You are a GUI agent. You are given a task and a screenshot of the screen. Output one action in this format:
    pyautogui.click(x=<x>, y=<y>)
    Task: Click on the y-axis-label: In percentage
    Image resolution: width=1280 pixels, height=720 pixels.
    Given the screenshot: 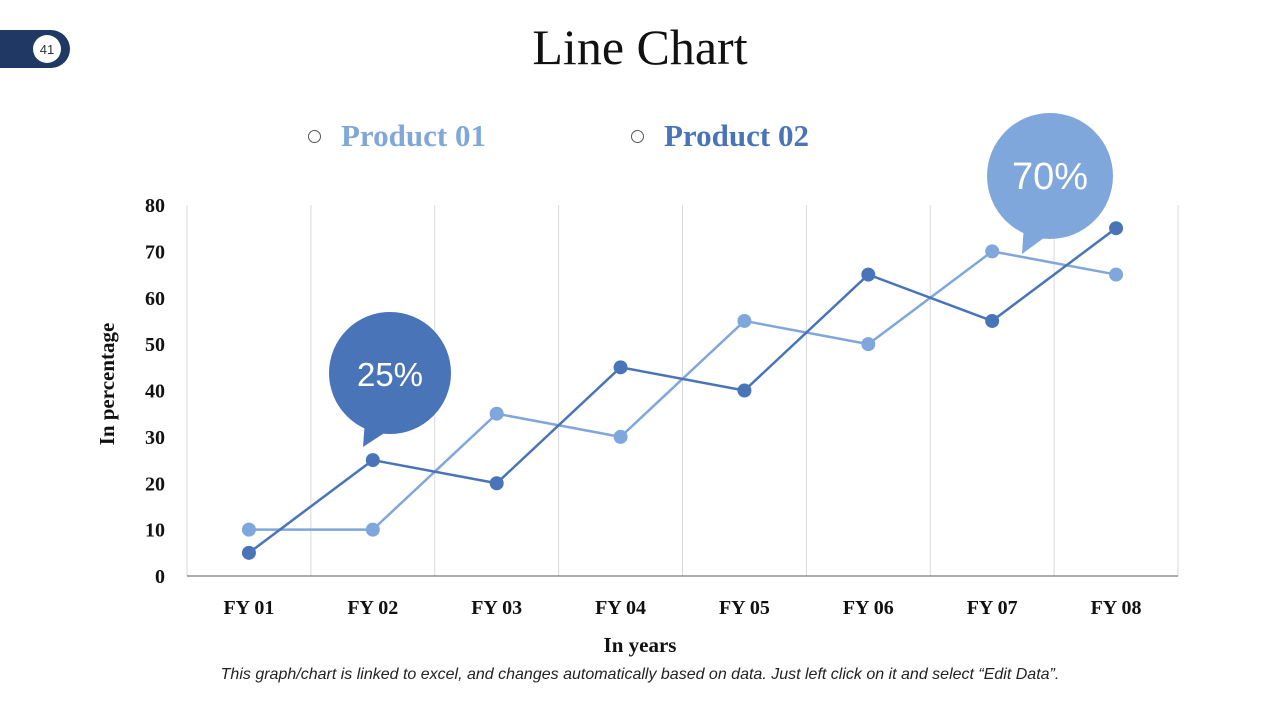 What is the action you would take?
    pyautogui.click(x=107, y=384)
    